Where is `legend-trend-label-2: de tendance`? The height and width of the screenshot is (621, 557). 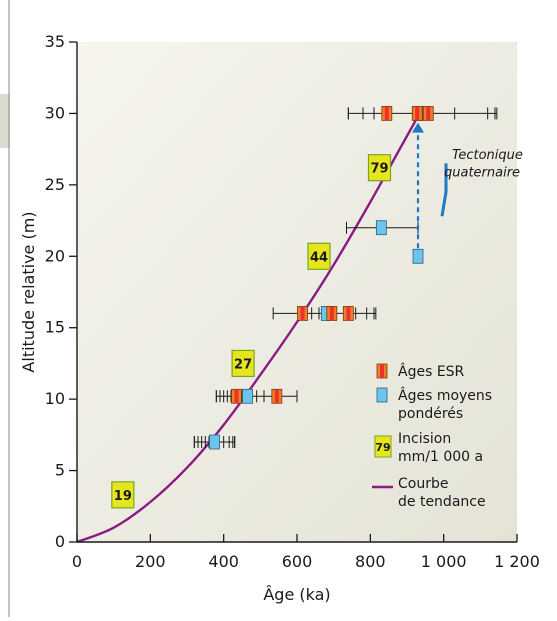
legend-trend-label-2: de tendance is located at coordinates (442, 502).